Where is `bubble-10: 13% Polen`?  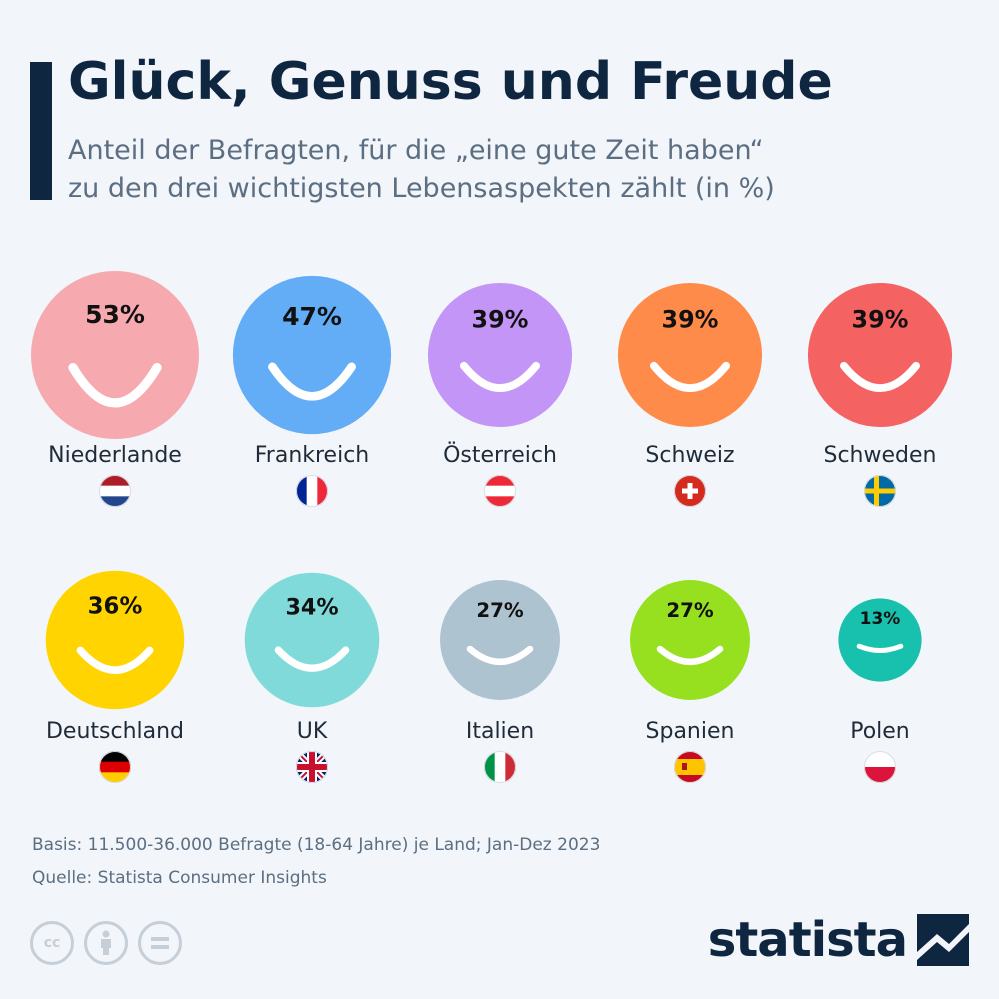 bubble-10: 13% Polen is located at coordinates (880, 690).